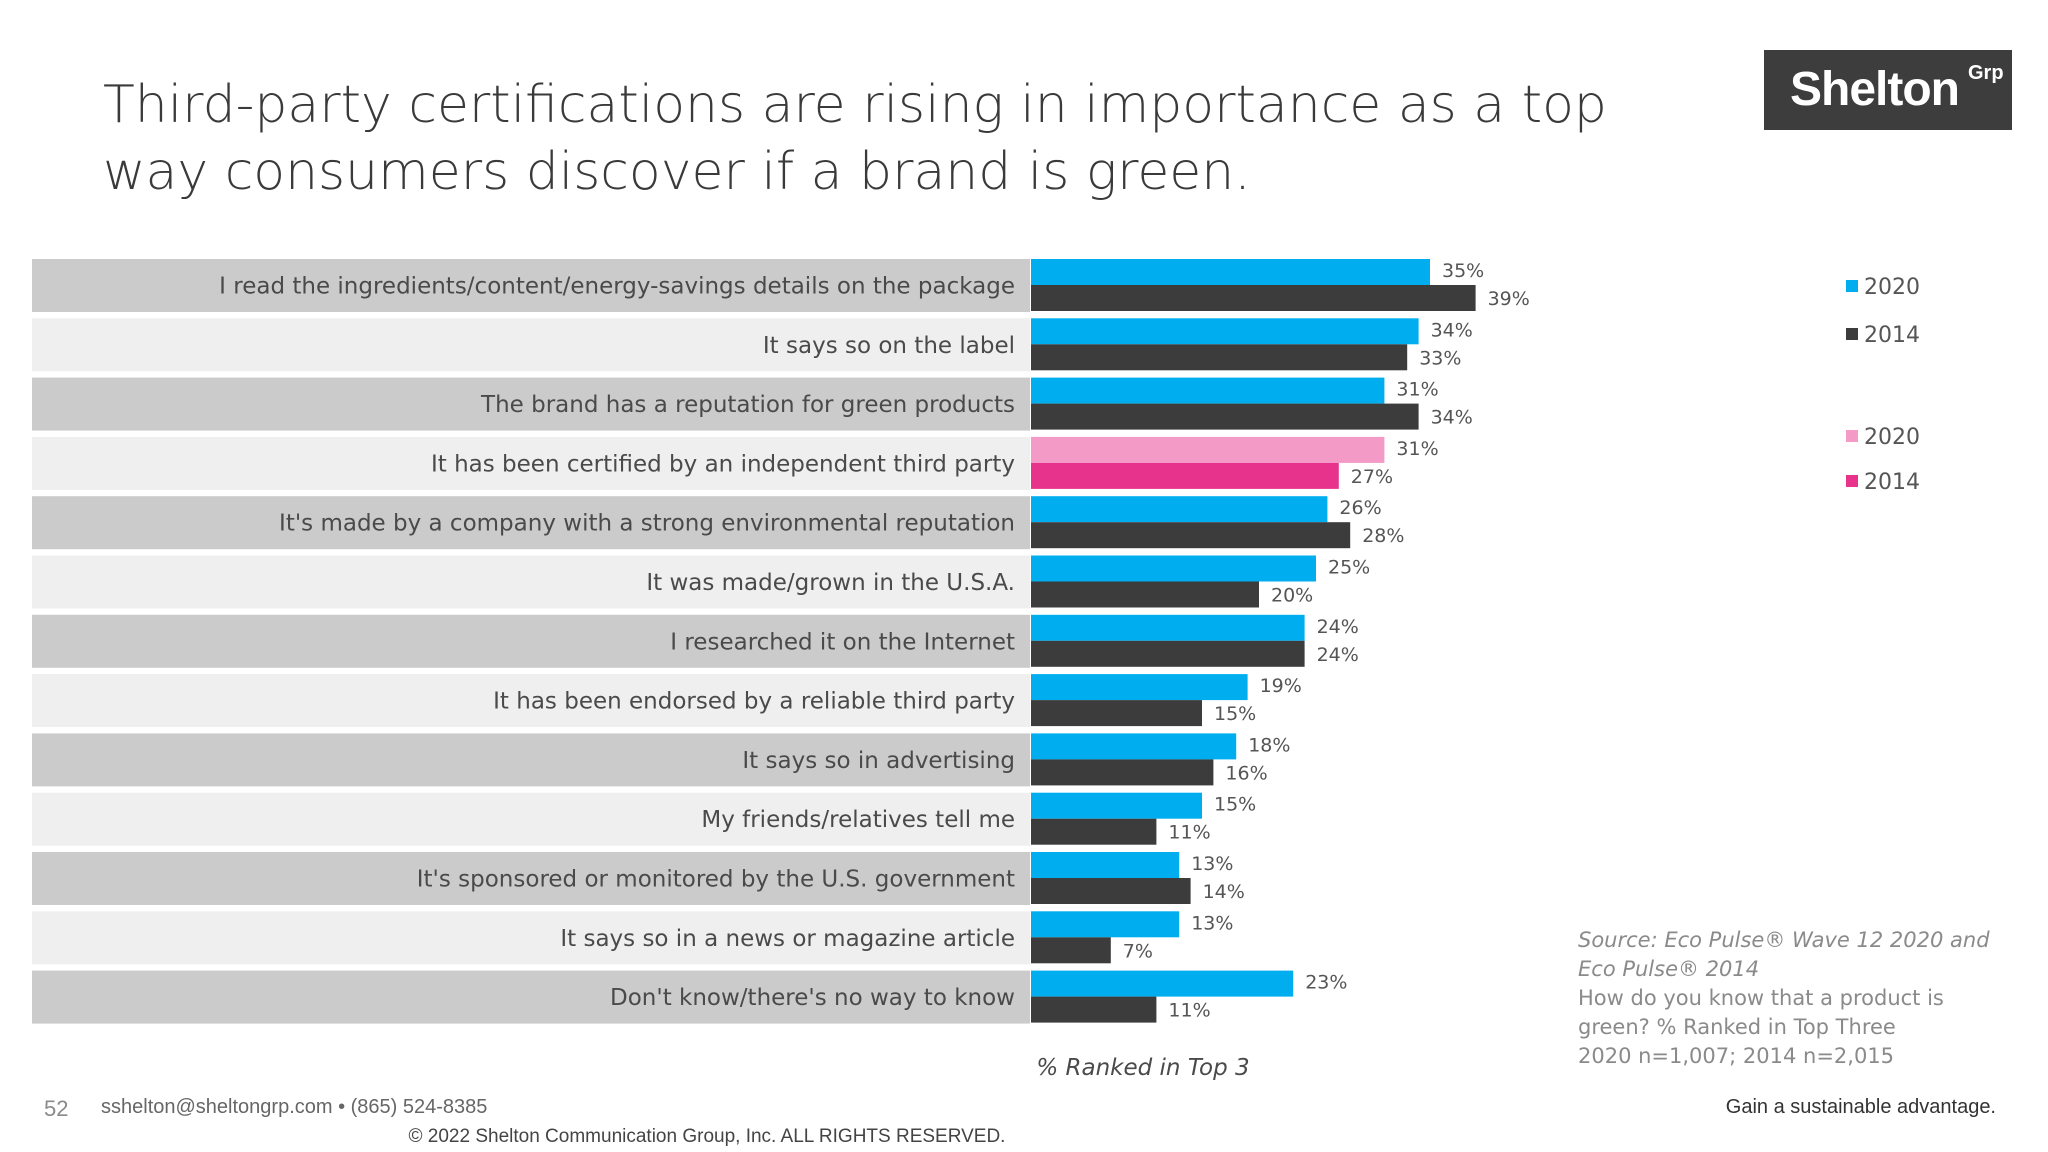  I want to click on value-label-2020-9: 15%, so click(1235, 805).